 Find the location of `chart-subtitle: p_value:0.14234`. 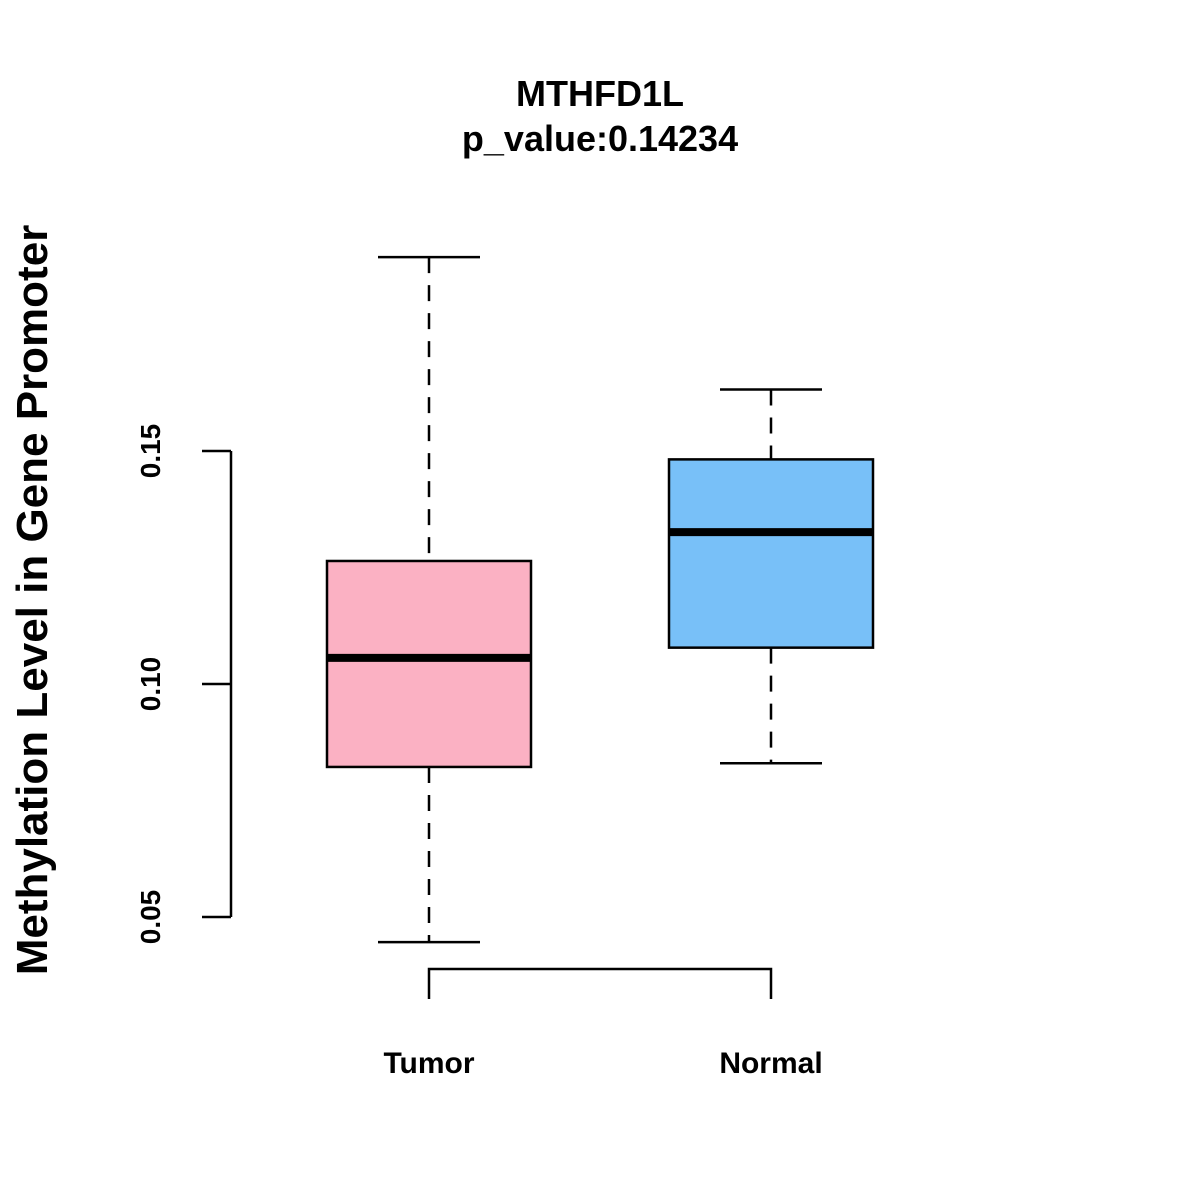

chart-subtitle: p_value:0.14234 is located at coordinates (600, 138).